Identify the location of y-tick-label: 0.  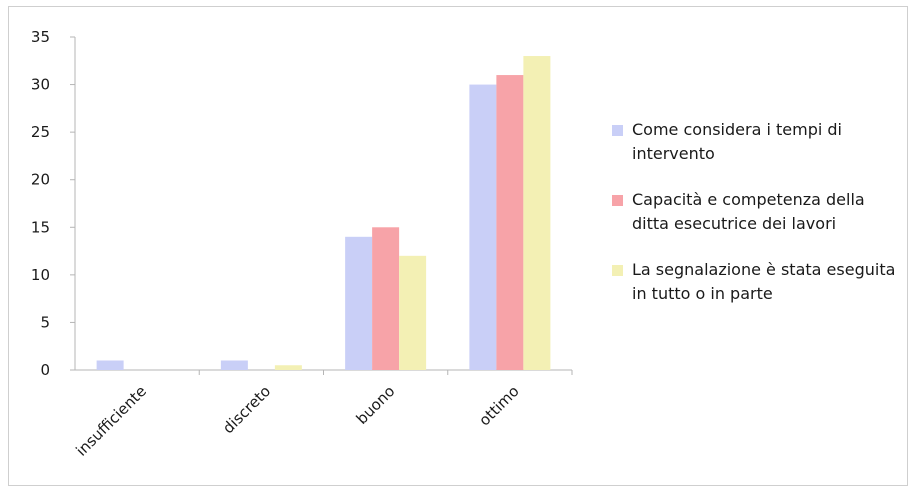
(45, 370).